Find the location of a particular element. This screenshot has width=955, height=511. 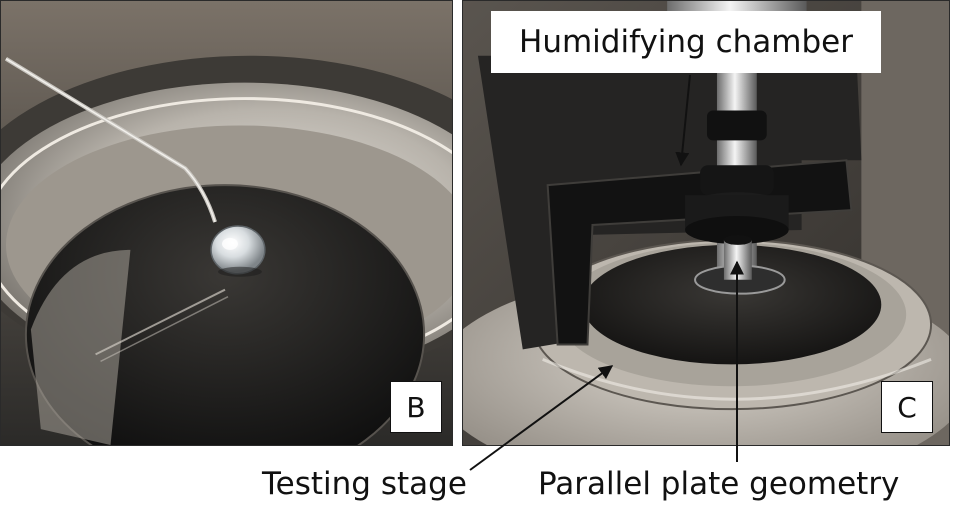

humidifying-chamber-label: Humidifying chamber is located at coordinates (686, 42).